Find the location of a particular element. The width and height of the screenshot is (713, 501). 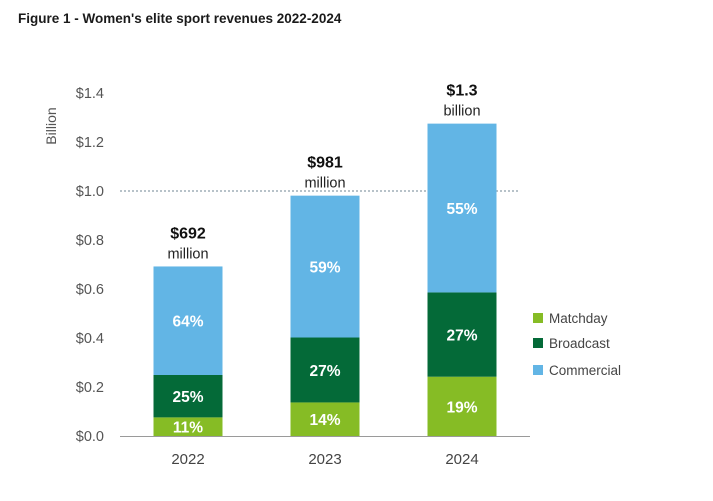

total-unit-label: billion is located at coordinates (461, 112).